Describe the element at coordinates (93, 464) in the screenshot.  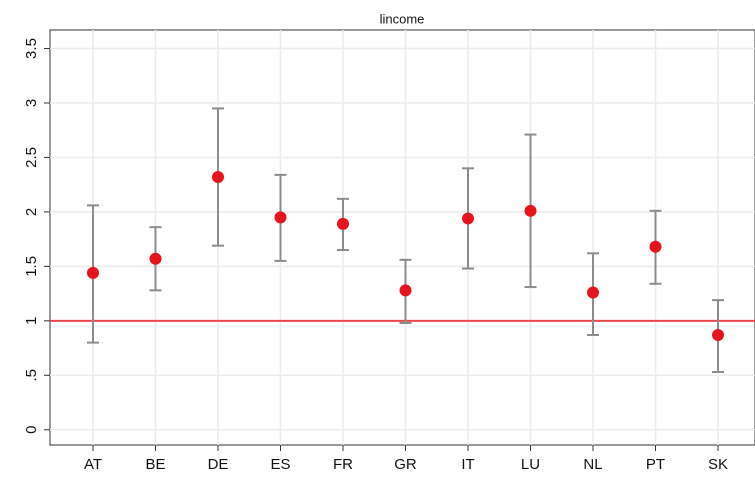
I see `x-tick-label: AT` at that location.